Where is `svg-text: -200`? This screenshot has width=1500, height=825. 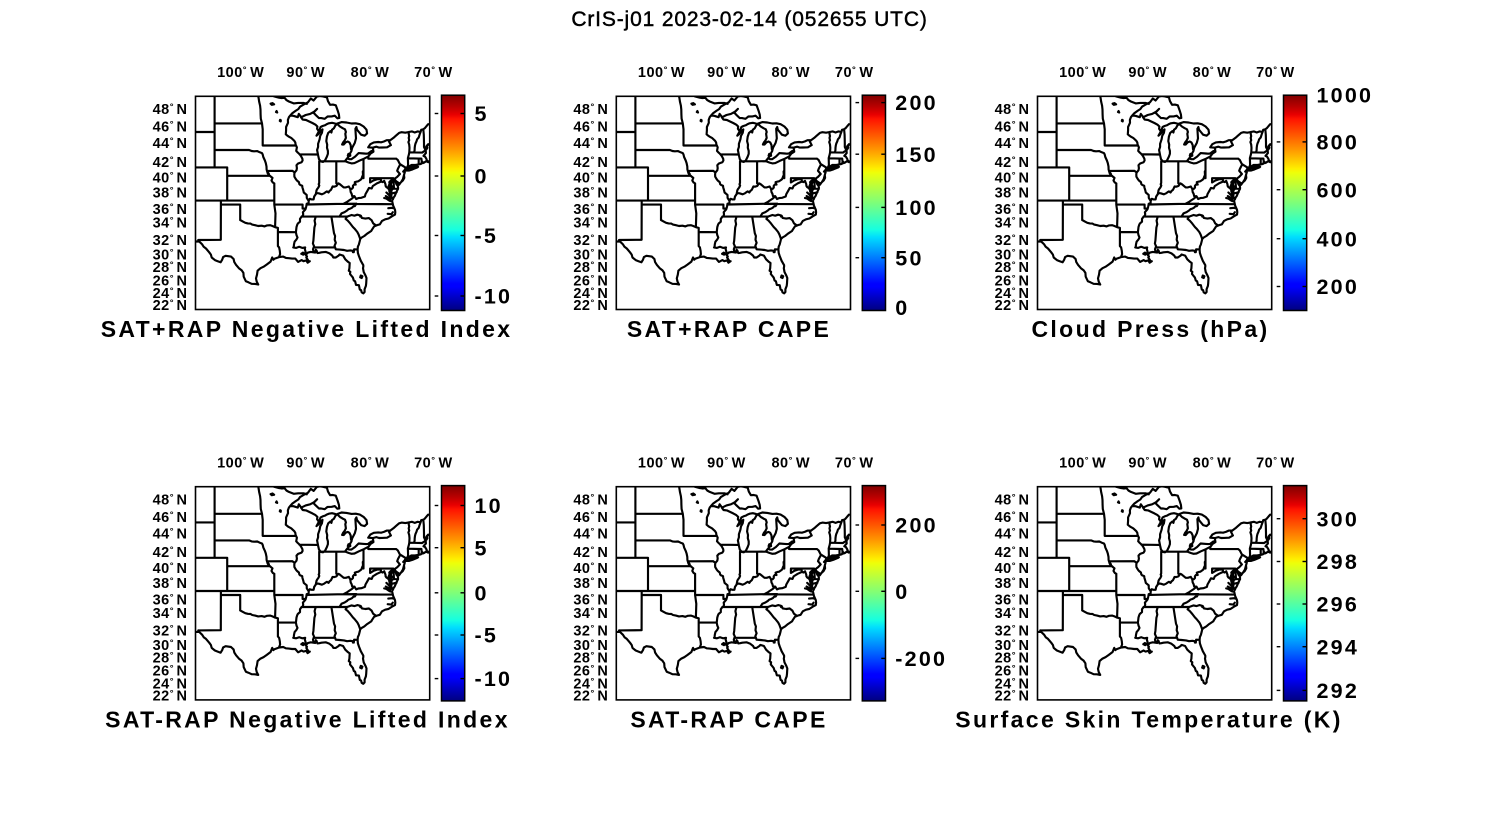 svg-text: -200 is located at coordinates (921, 659).